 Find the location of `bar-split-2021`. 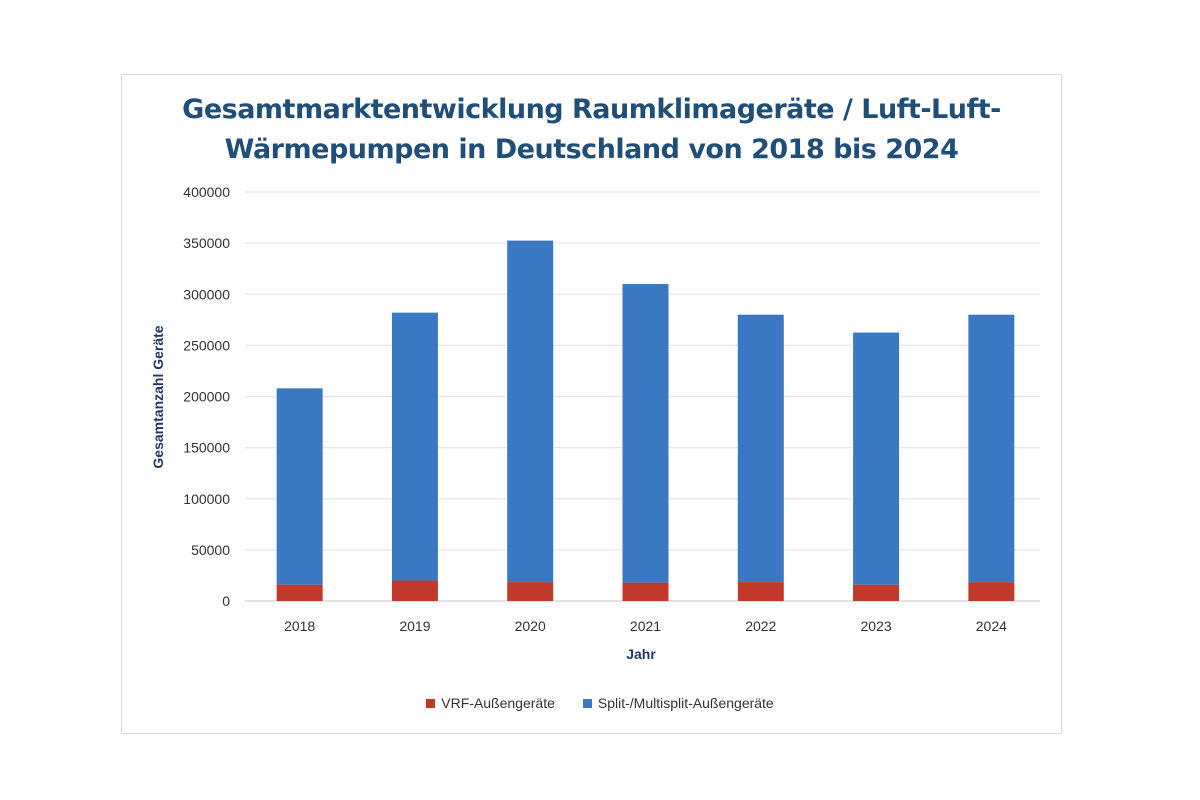

bar-split-2021 is located at coordinates (645, 433).